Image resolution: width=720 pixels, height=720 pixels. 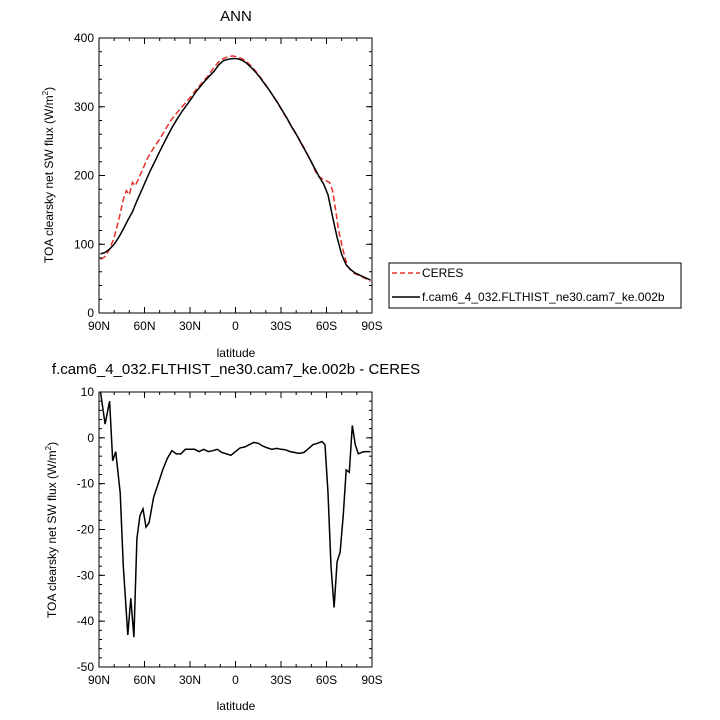 I want to click on bottom-chart-y-tick-label: 0, so click(x=90, y=438).